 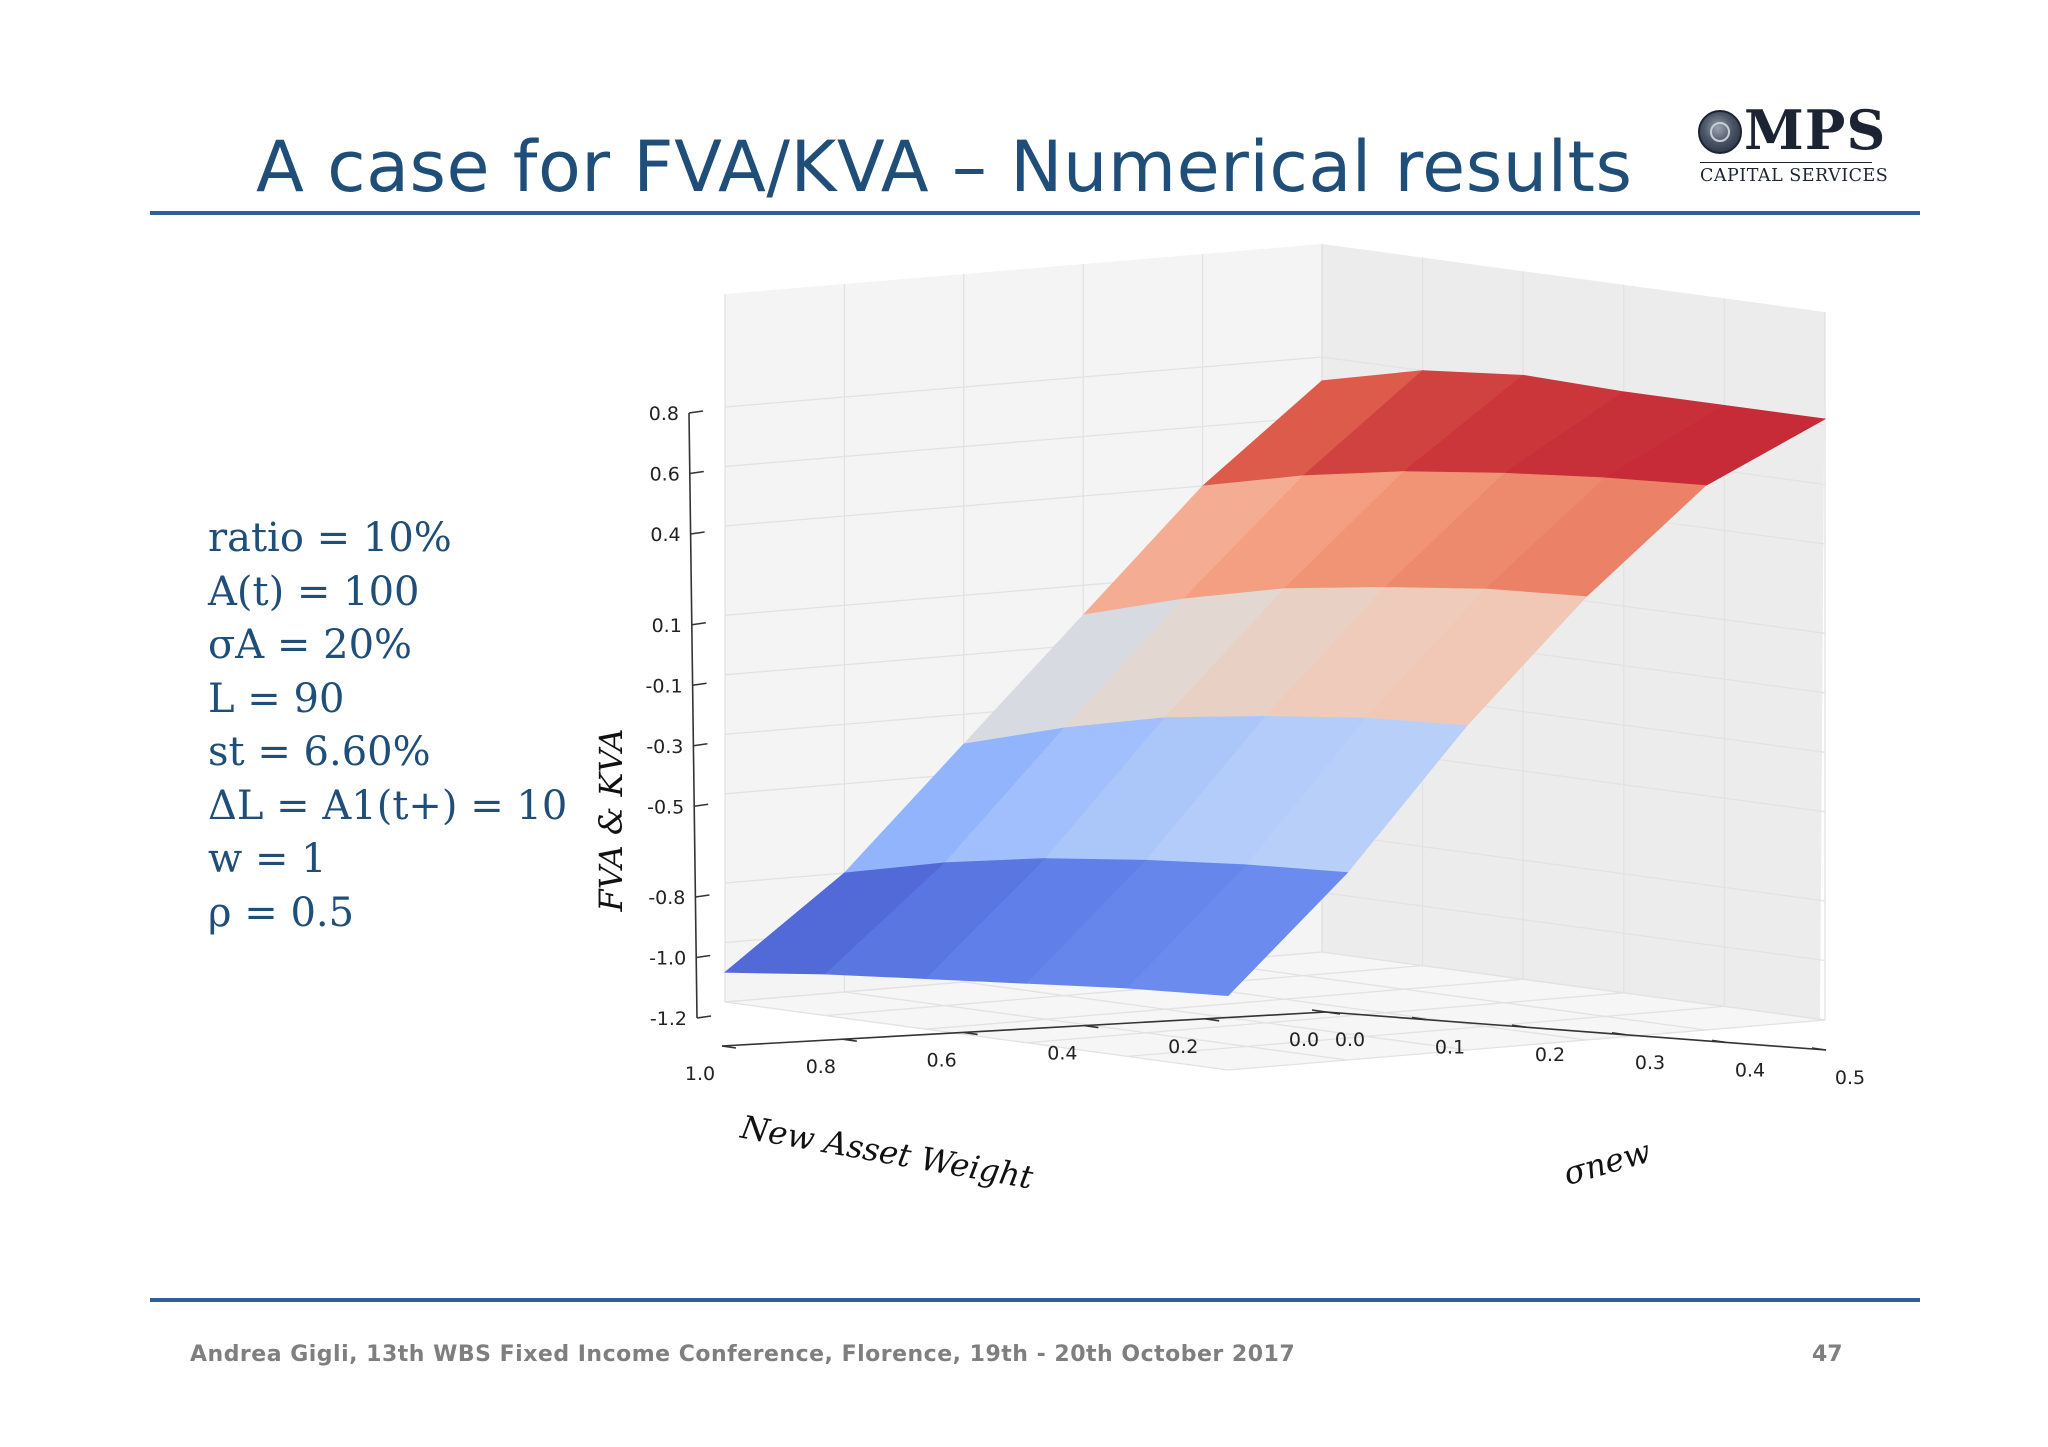 I want to click on seal-icon, so click(x=1720, y=132).